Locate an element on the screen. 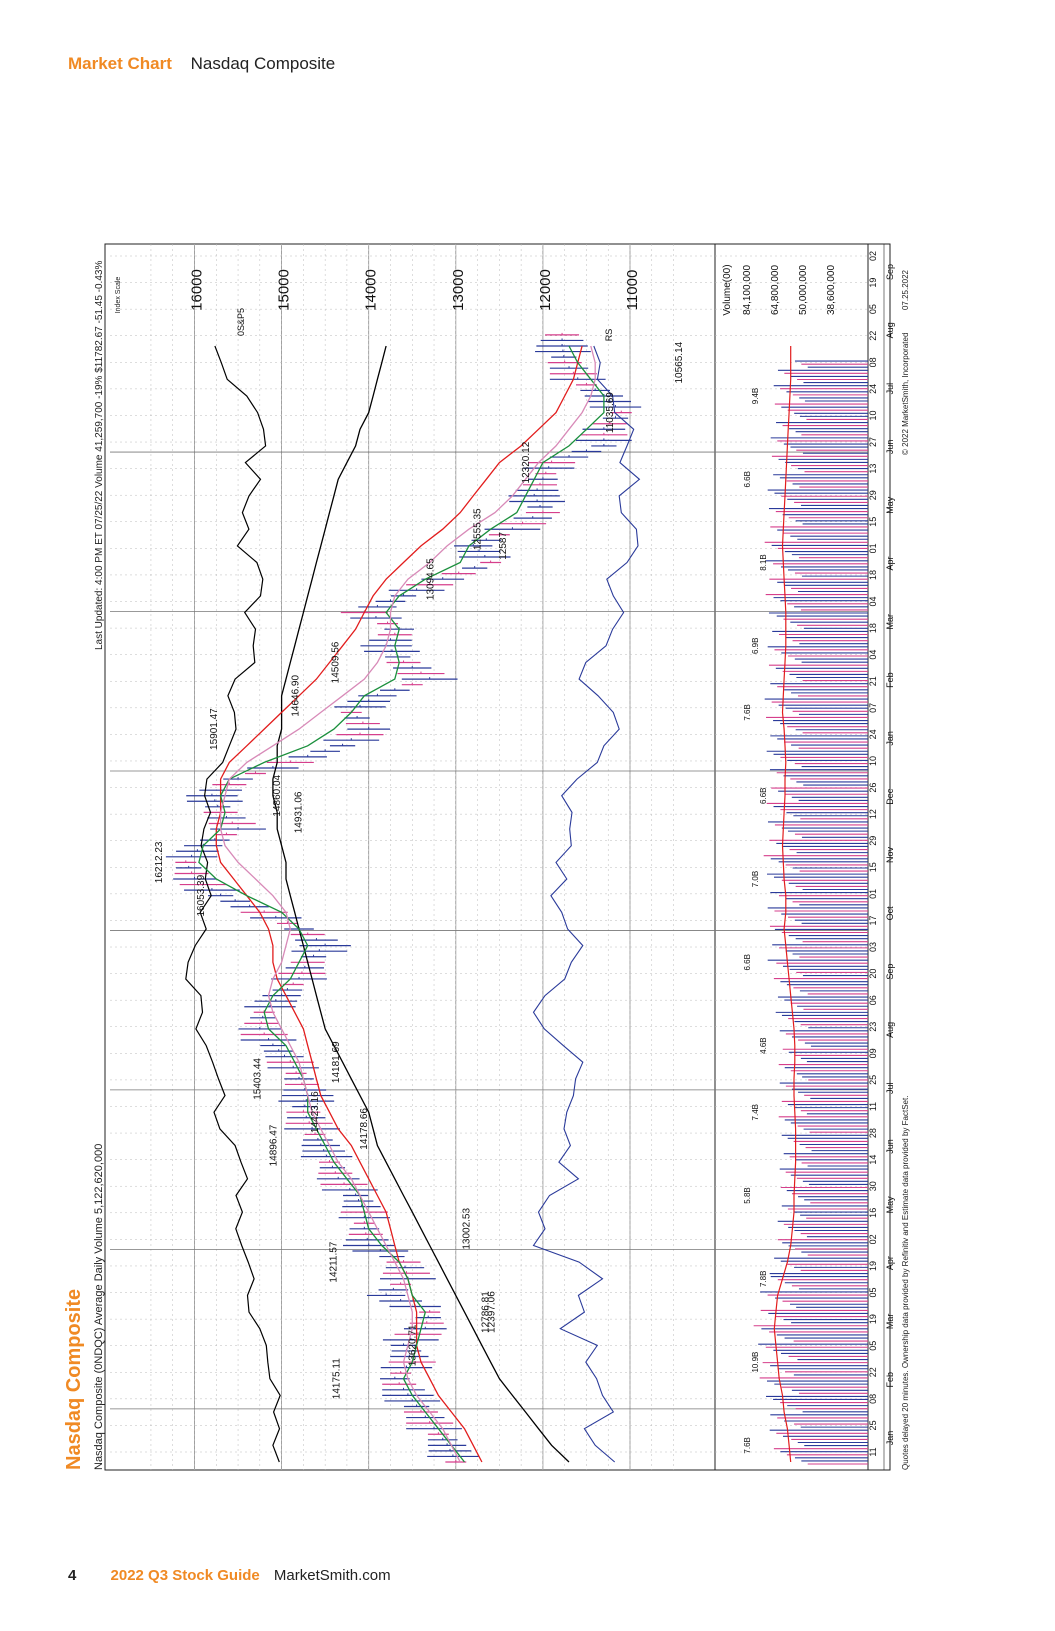 The image size is (1055, 1631). price-tick-label: 11000 is located at coordinates (632, 290).